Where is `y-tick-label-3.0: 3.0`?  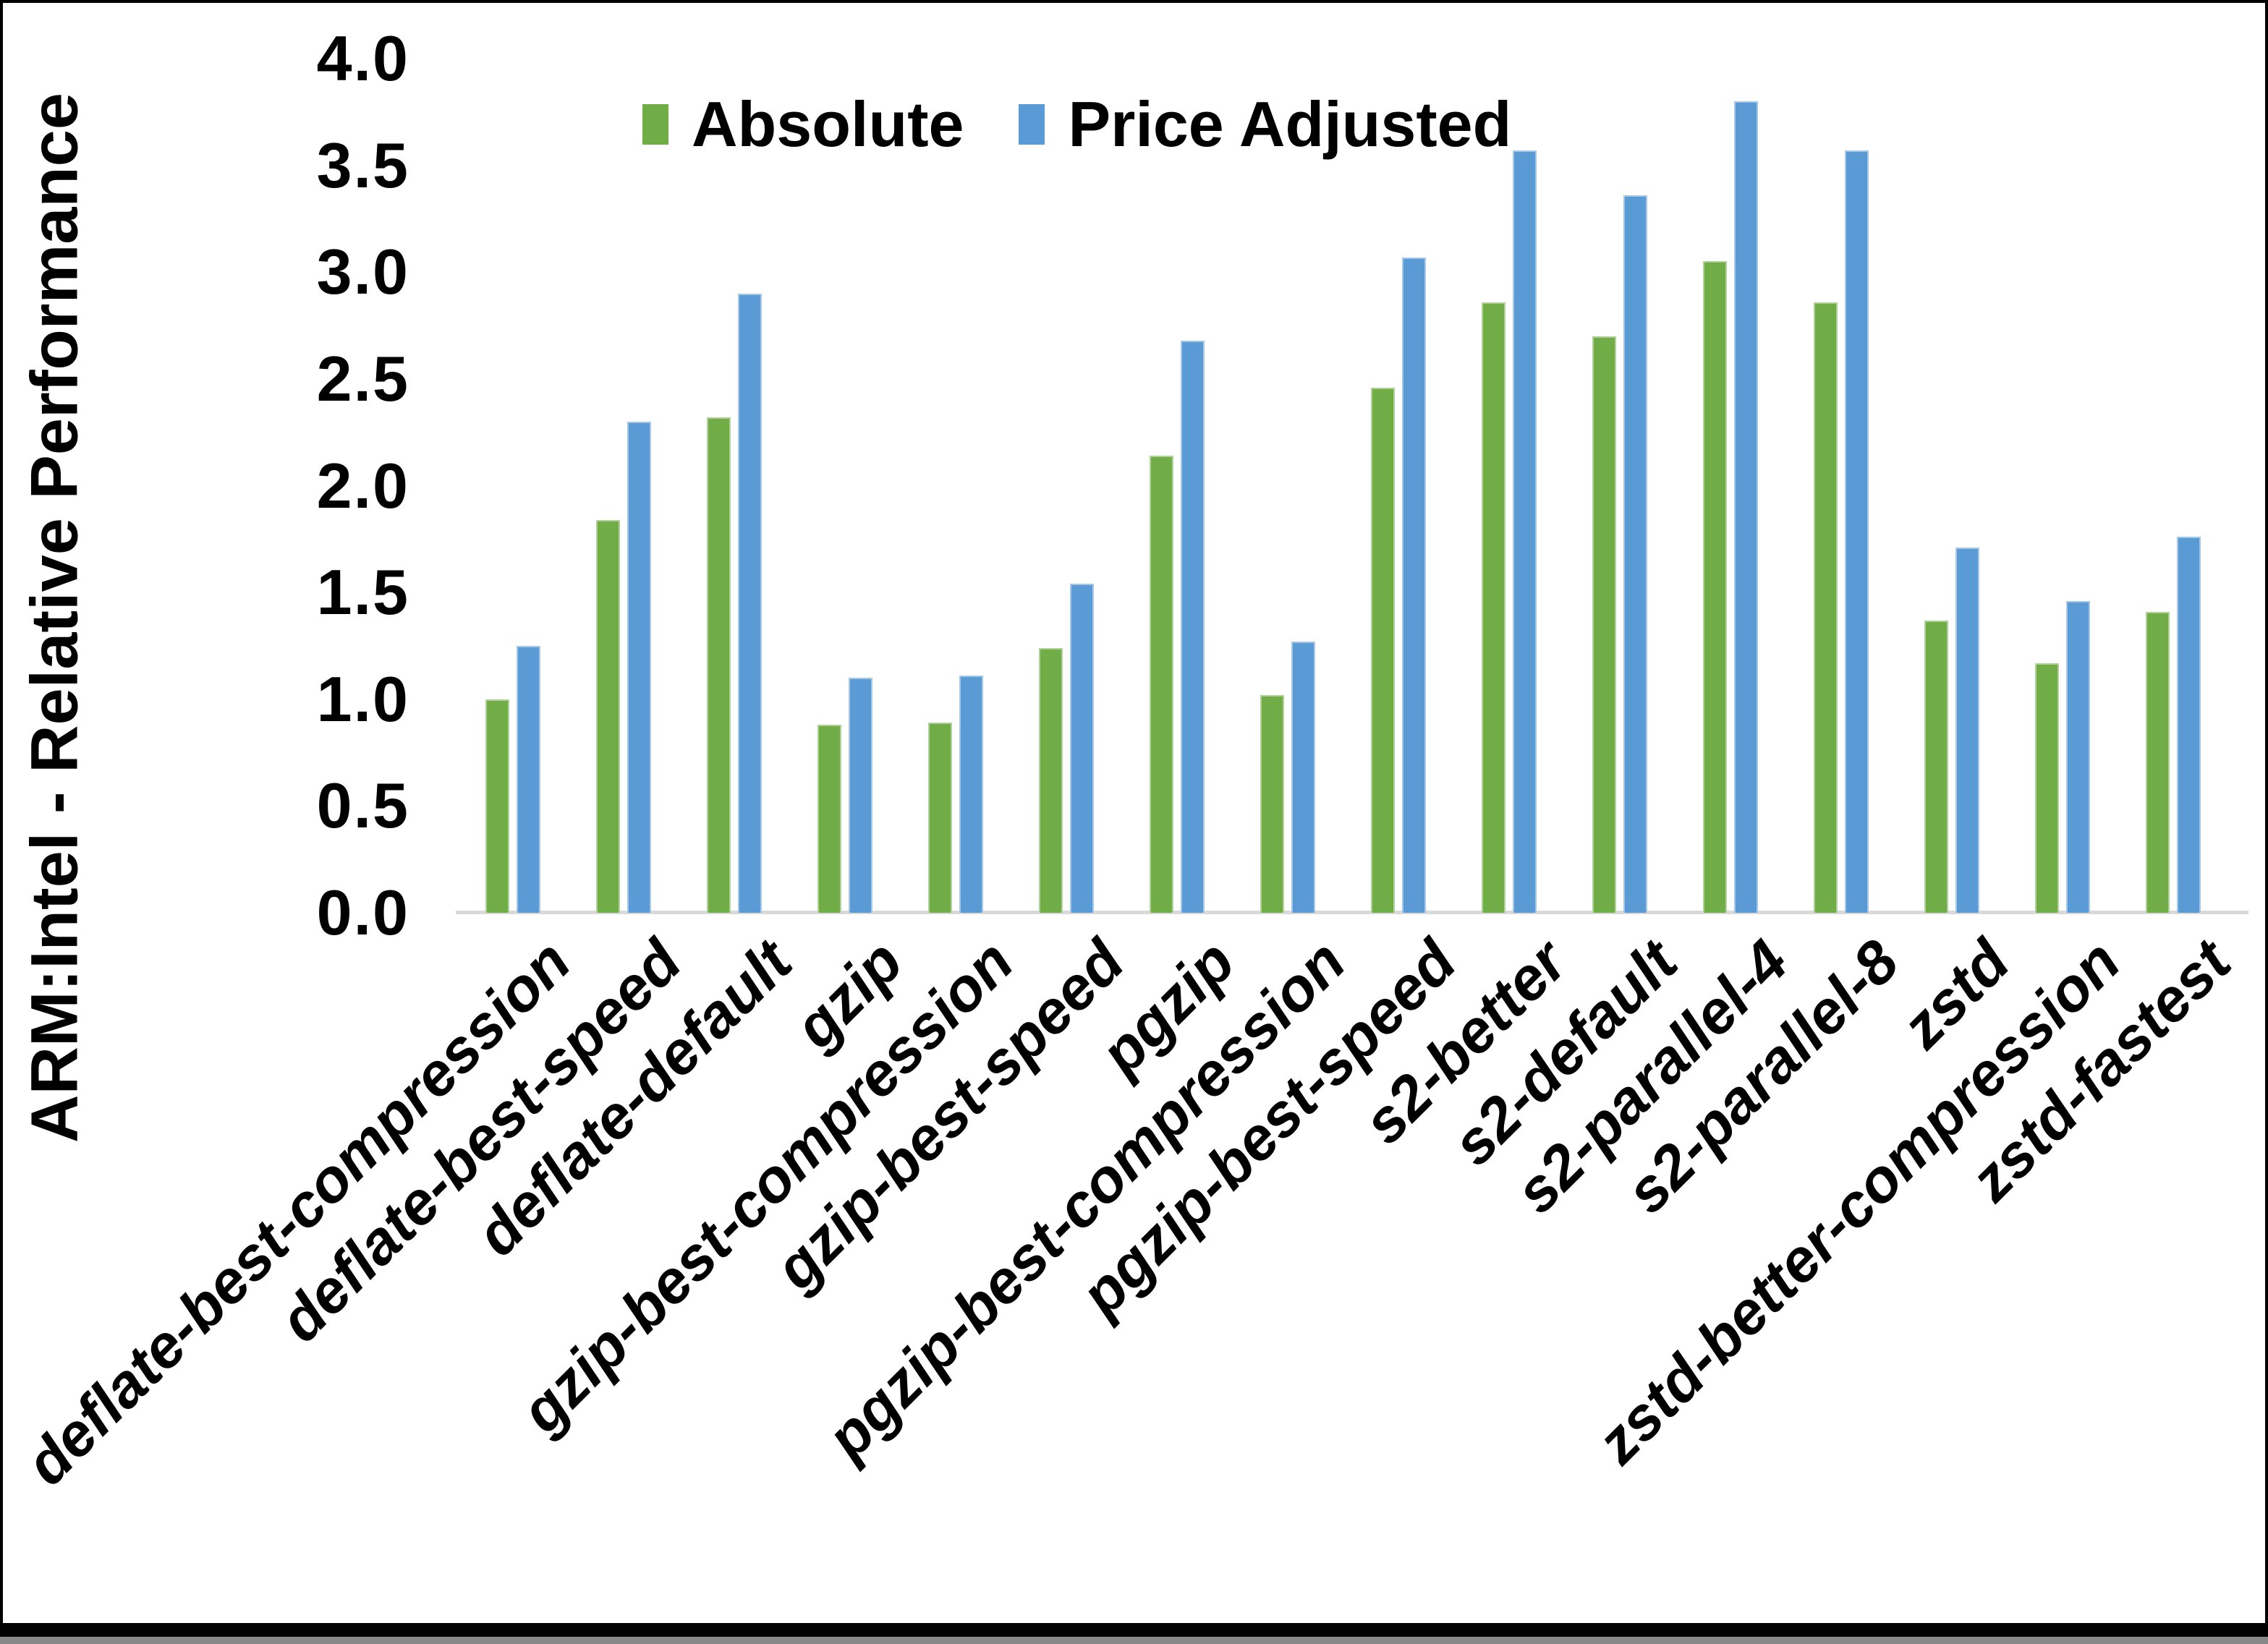
y-tick-label-3.0: 3.0 is located at coordinates (362, 272).